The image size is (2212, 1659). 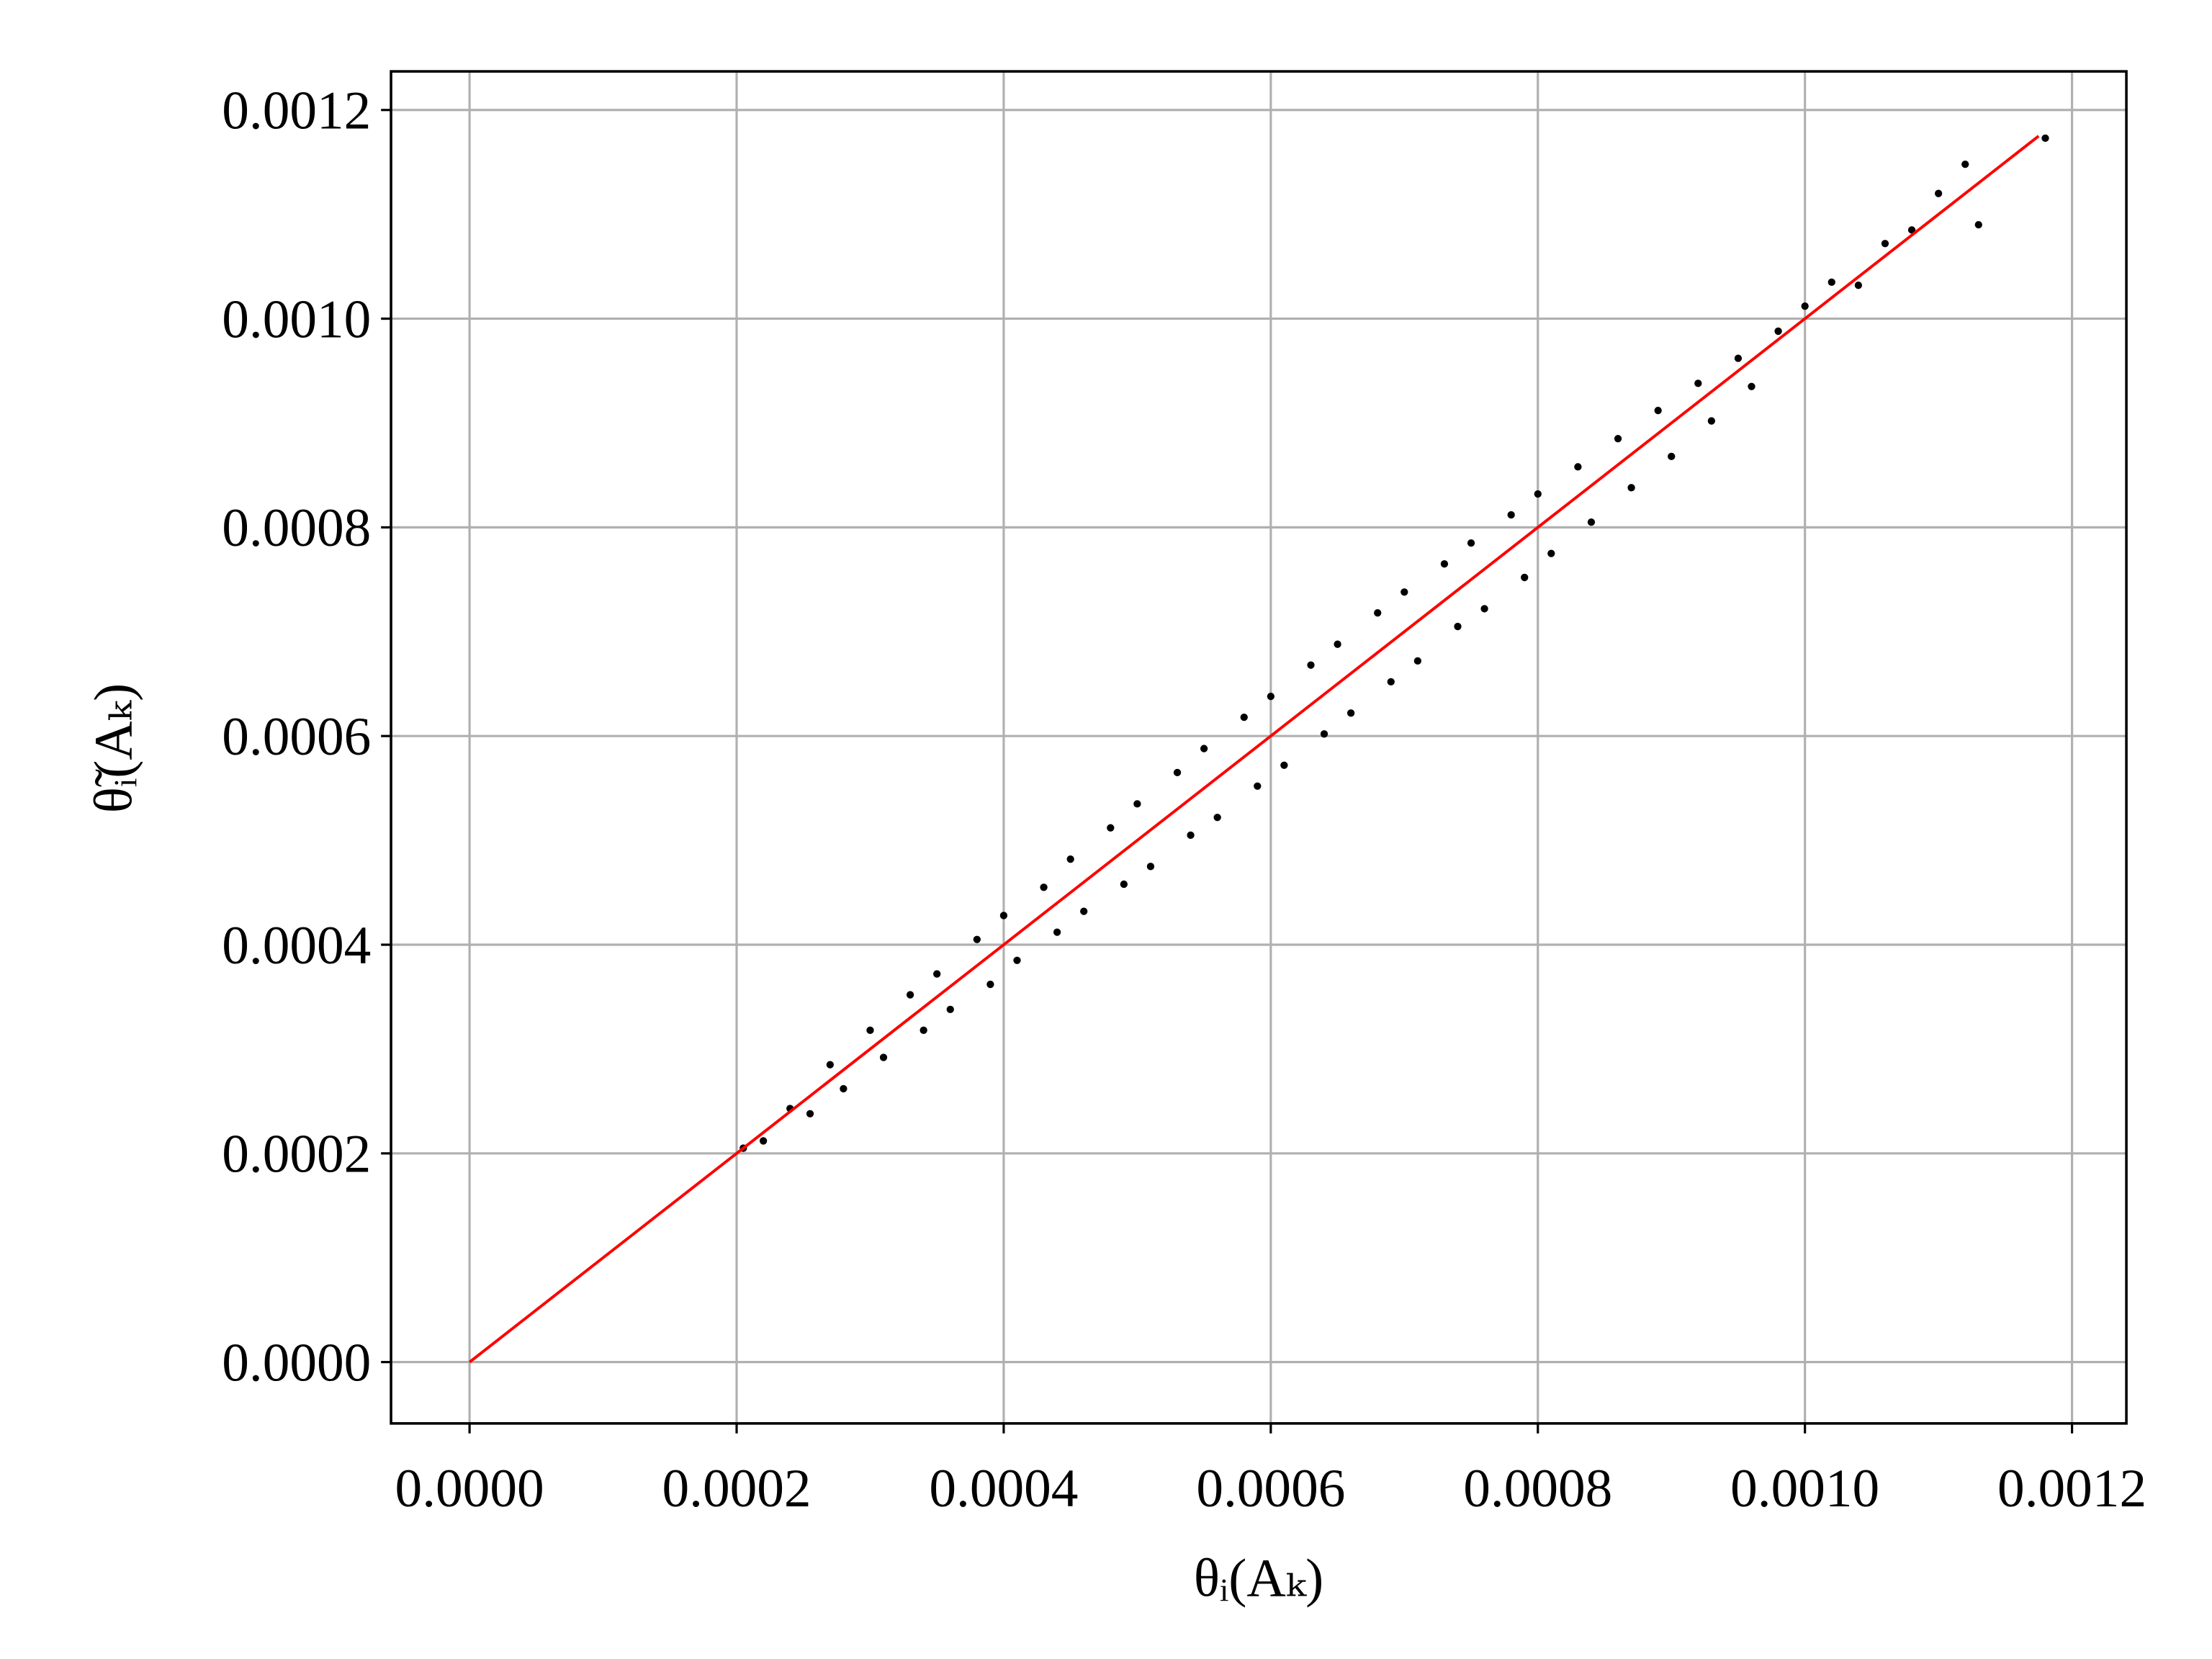 I want to click on x-tick-label: 0.0004, so click(x=1003, y=1489).